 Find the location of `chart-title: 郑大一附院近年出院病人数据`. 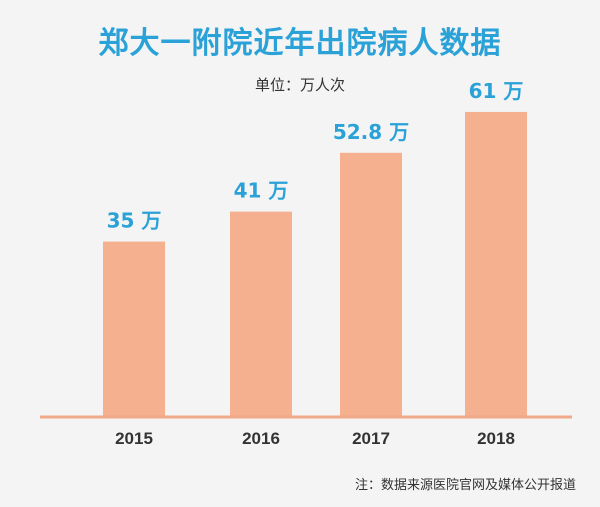

chart-title: 郑大一附院近年出院病人数据 is located at coordinates (300, 43).